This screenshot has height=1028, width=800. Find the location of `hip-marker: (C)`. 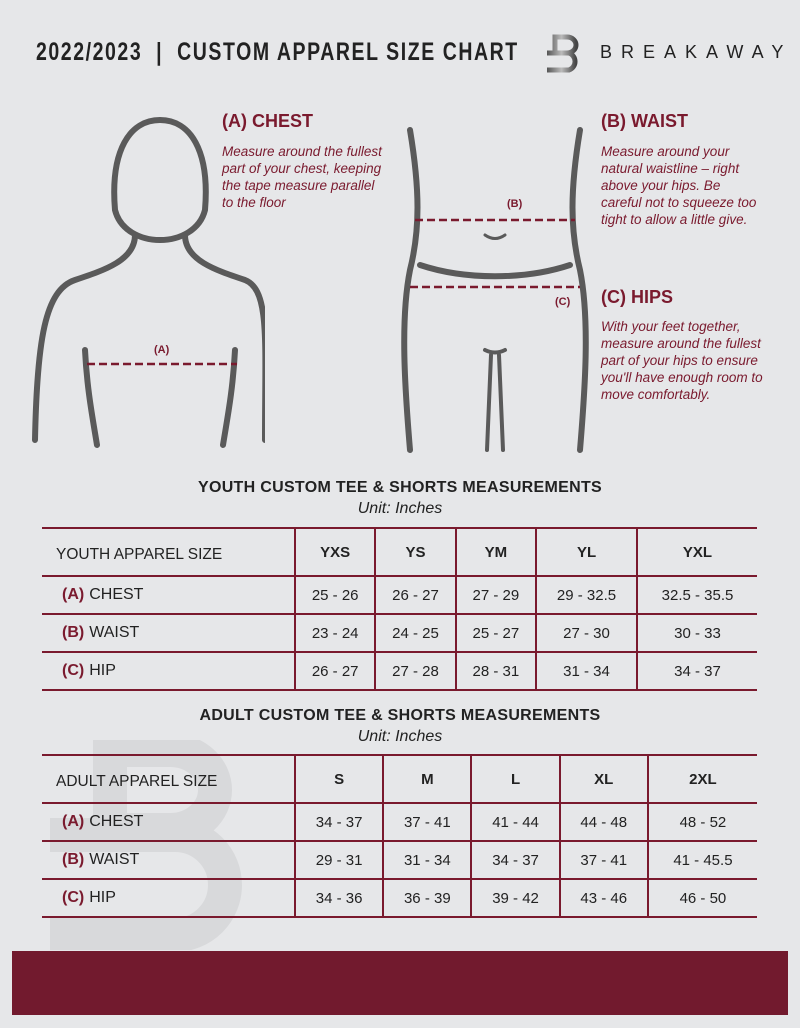

hip-marker: (C) is located at coordinates (563, 302).